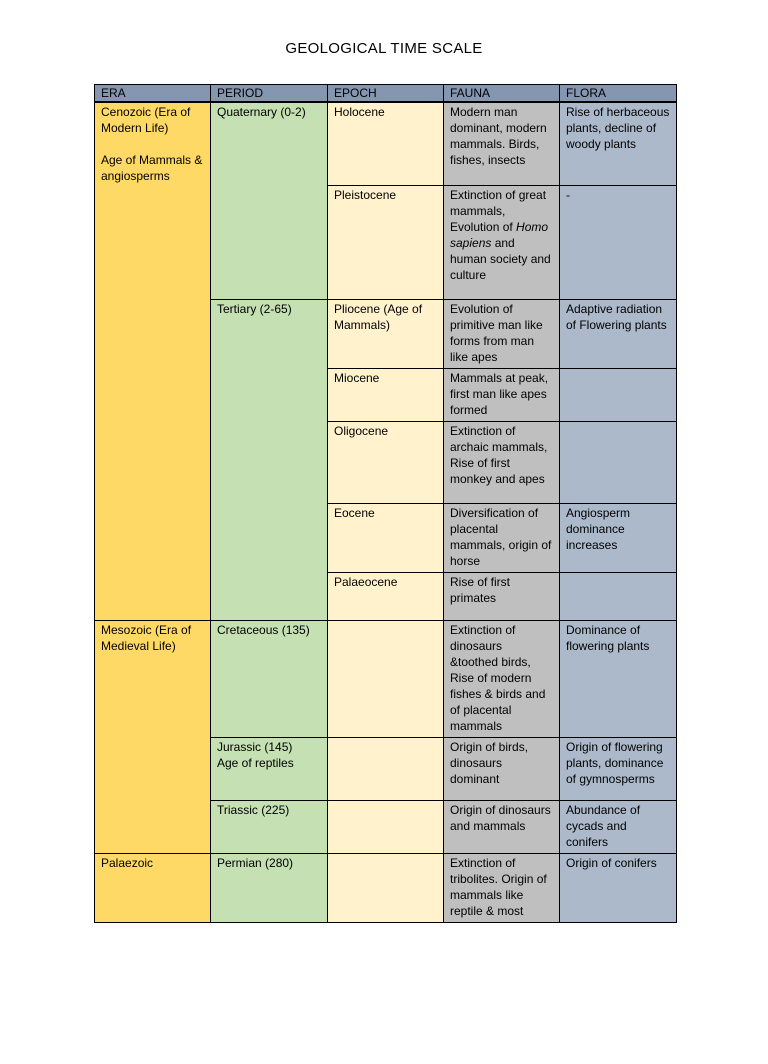 The height and width of the screenshot is (1064, 768). What do you see at coordinates (269, 459) in the screenshot?
I see `period-cell-tertiary: Tertiary (2-65)` at bounding box center [269, 459].